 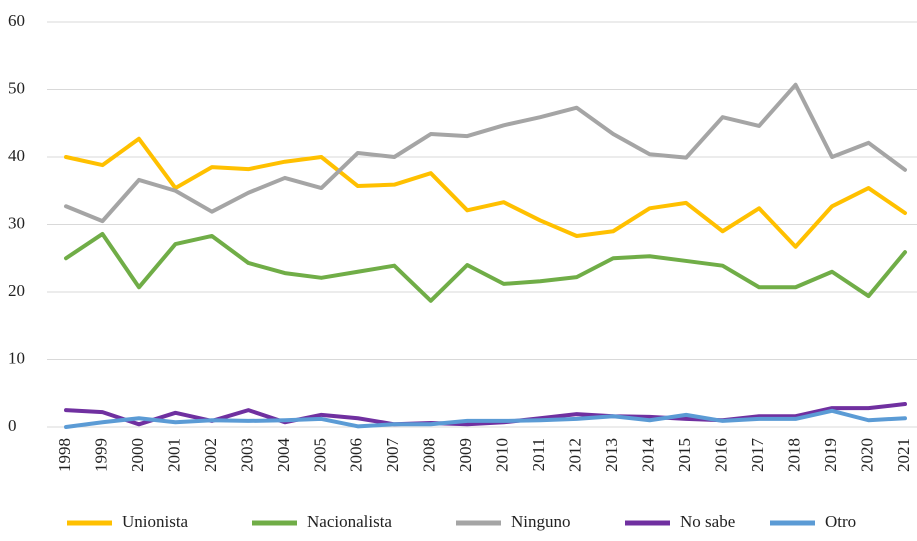 I want to click on x-tick-label: 2002, so click(x=210, y=455).